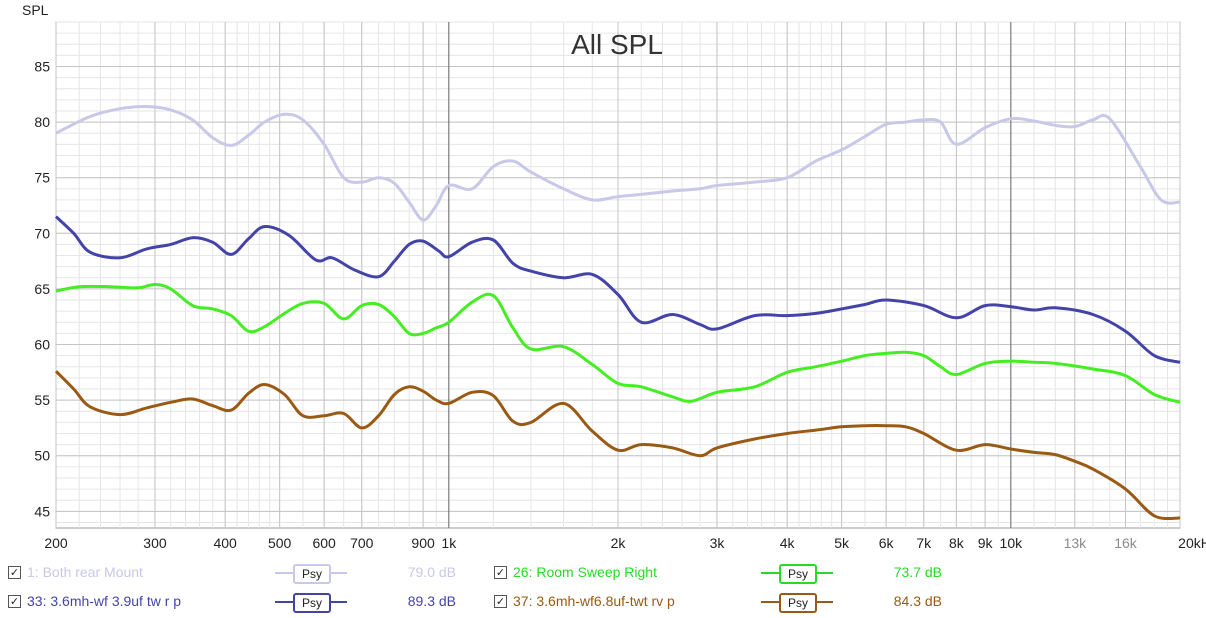 The height and width of the screenshot is (618, 1206). What do you see at coordinates (42, 122) in the screenshot?
I see `y-tick-label: 80` at bounding box center [42, 122].